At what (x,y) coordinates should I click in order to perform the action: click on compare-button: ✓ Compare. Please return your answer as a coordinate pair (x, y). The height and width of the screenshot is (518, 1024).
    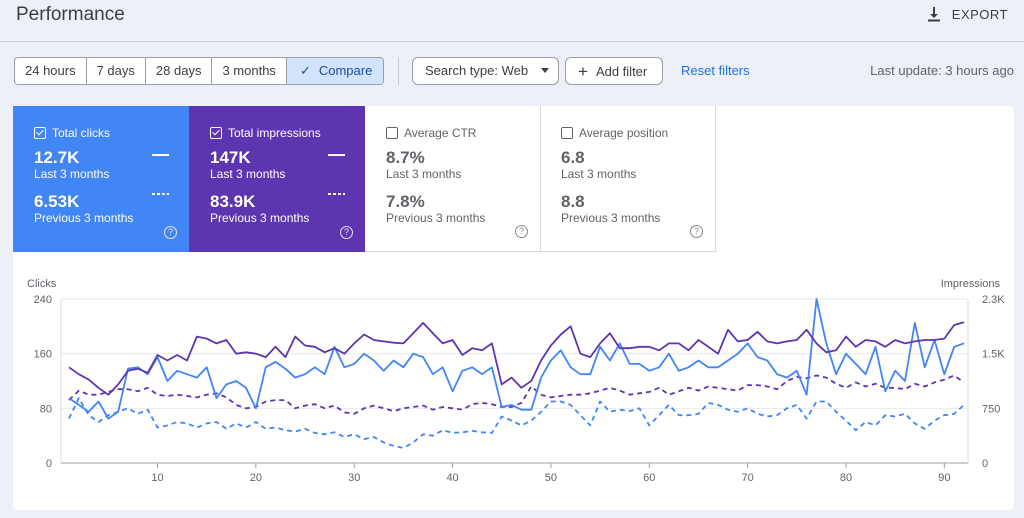
    Looking at the image, I should click on (335, 71).